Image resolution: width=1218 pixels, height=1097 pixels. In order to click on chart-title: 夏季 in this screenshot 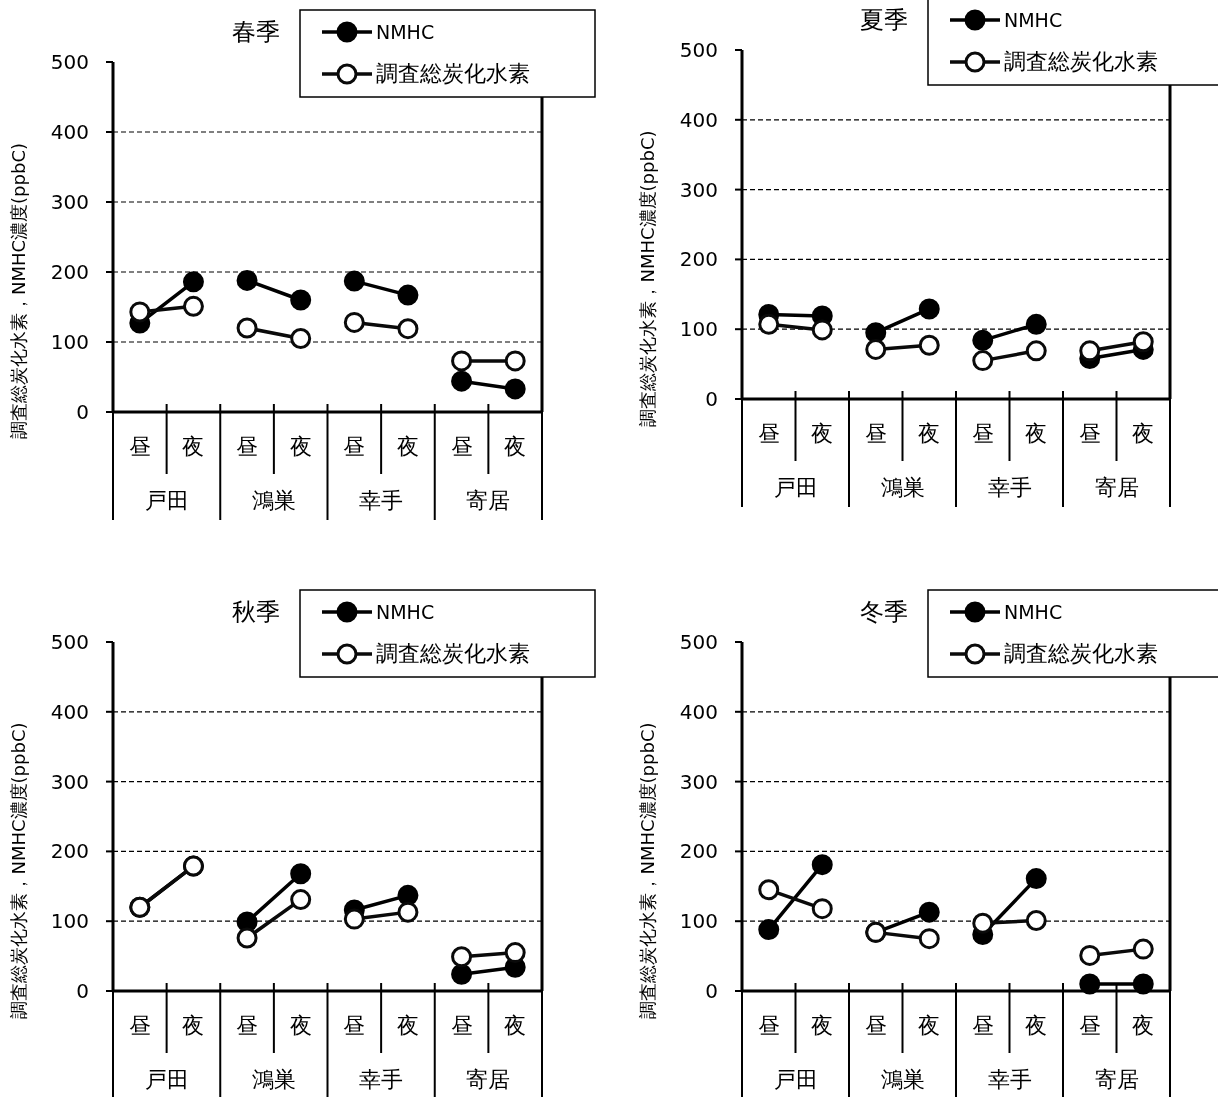, I will do `click(884, 20)`.